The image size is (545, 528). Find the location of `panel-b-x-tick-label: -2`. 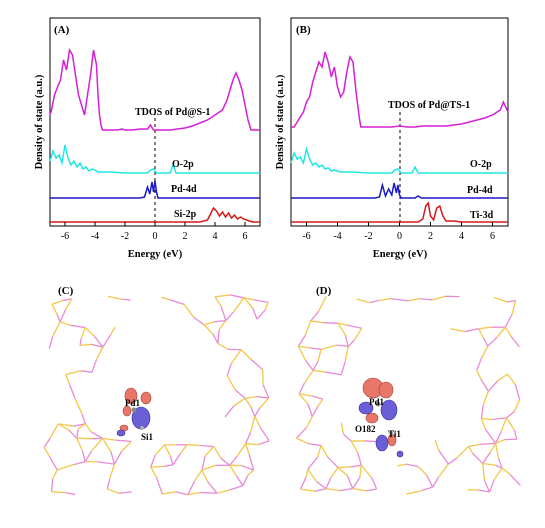

panel-b-x-tick-label: -2 is located at coordinates (368, 236).